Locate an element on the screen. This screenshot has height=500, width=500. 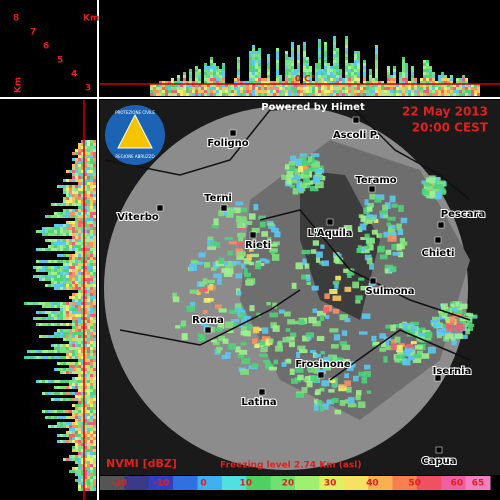
city-marker is located at coordinates (330, 222).